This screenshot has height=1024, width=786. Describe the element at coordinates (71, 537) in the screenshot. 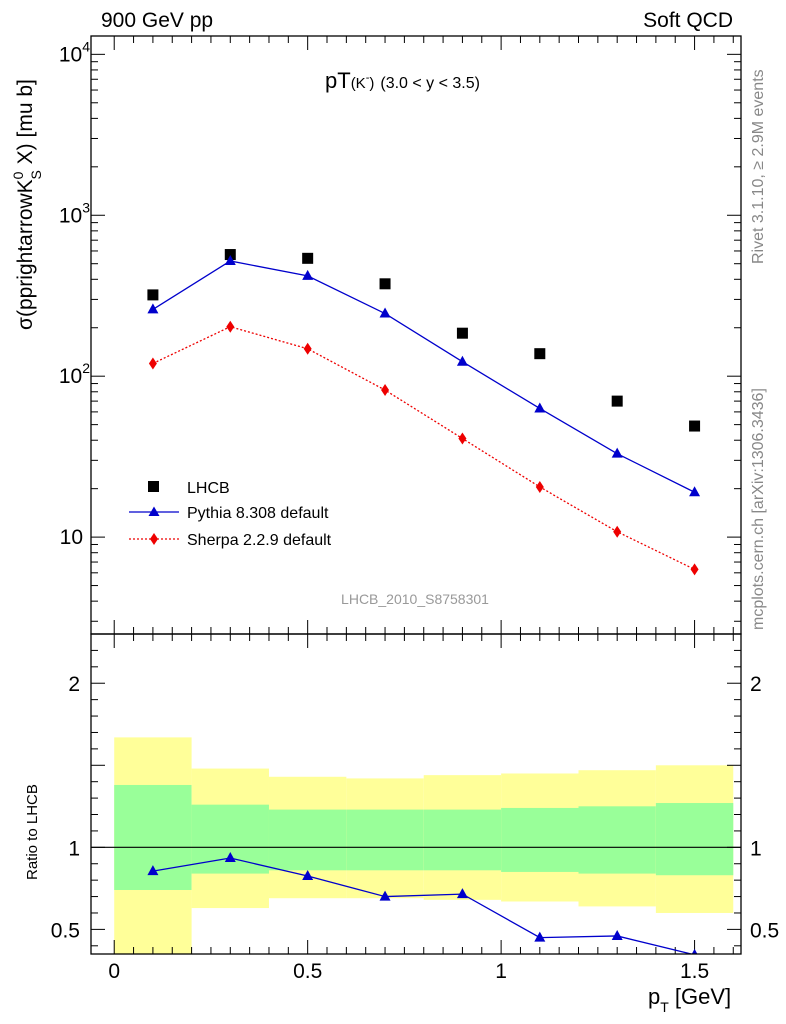

I see `main-y-tick-label: 10` at that location.